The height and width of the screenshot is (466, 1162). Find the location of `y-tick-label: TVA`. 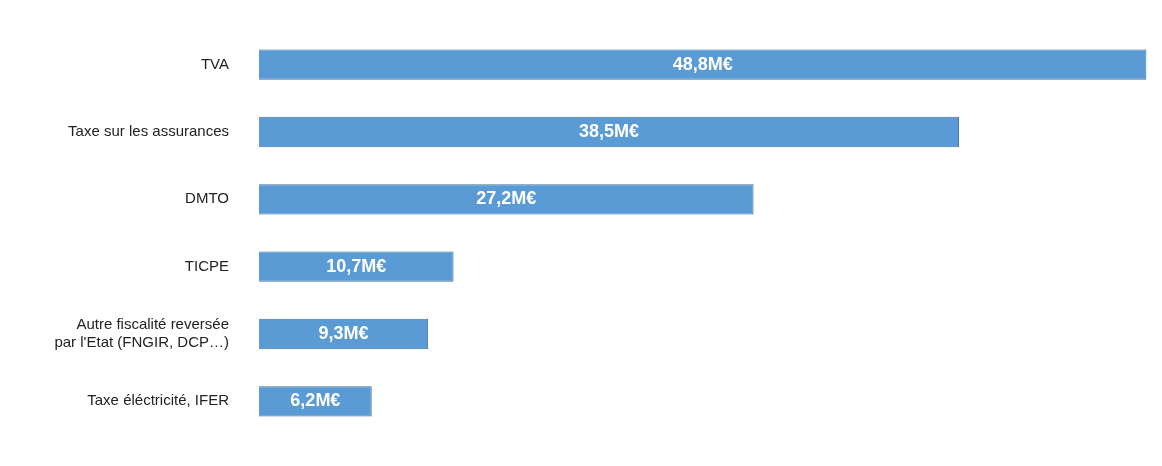

y-tick-label: TVA is located at coordinates (214, 63).